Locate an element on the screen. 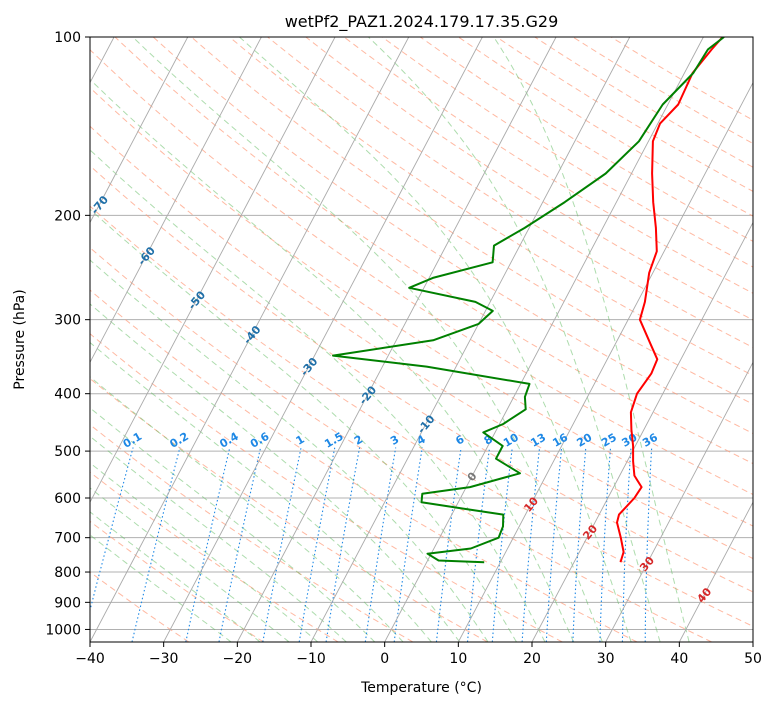  x-tick-label: −20 is located at coordinates (238, 659).